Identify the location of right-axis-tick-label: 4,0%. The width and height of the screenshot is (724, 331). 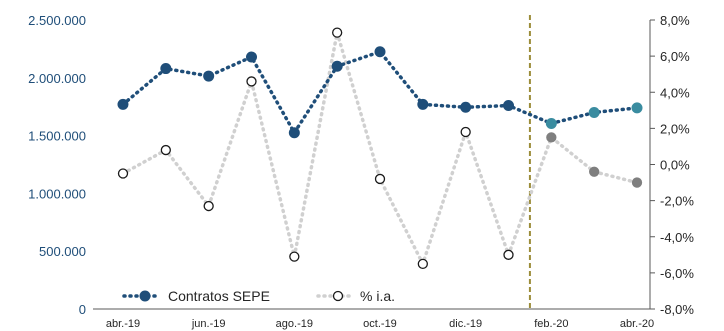
(675, 92).